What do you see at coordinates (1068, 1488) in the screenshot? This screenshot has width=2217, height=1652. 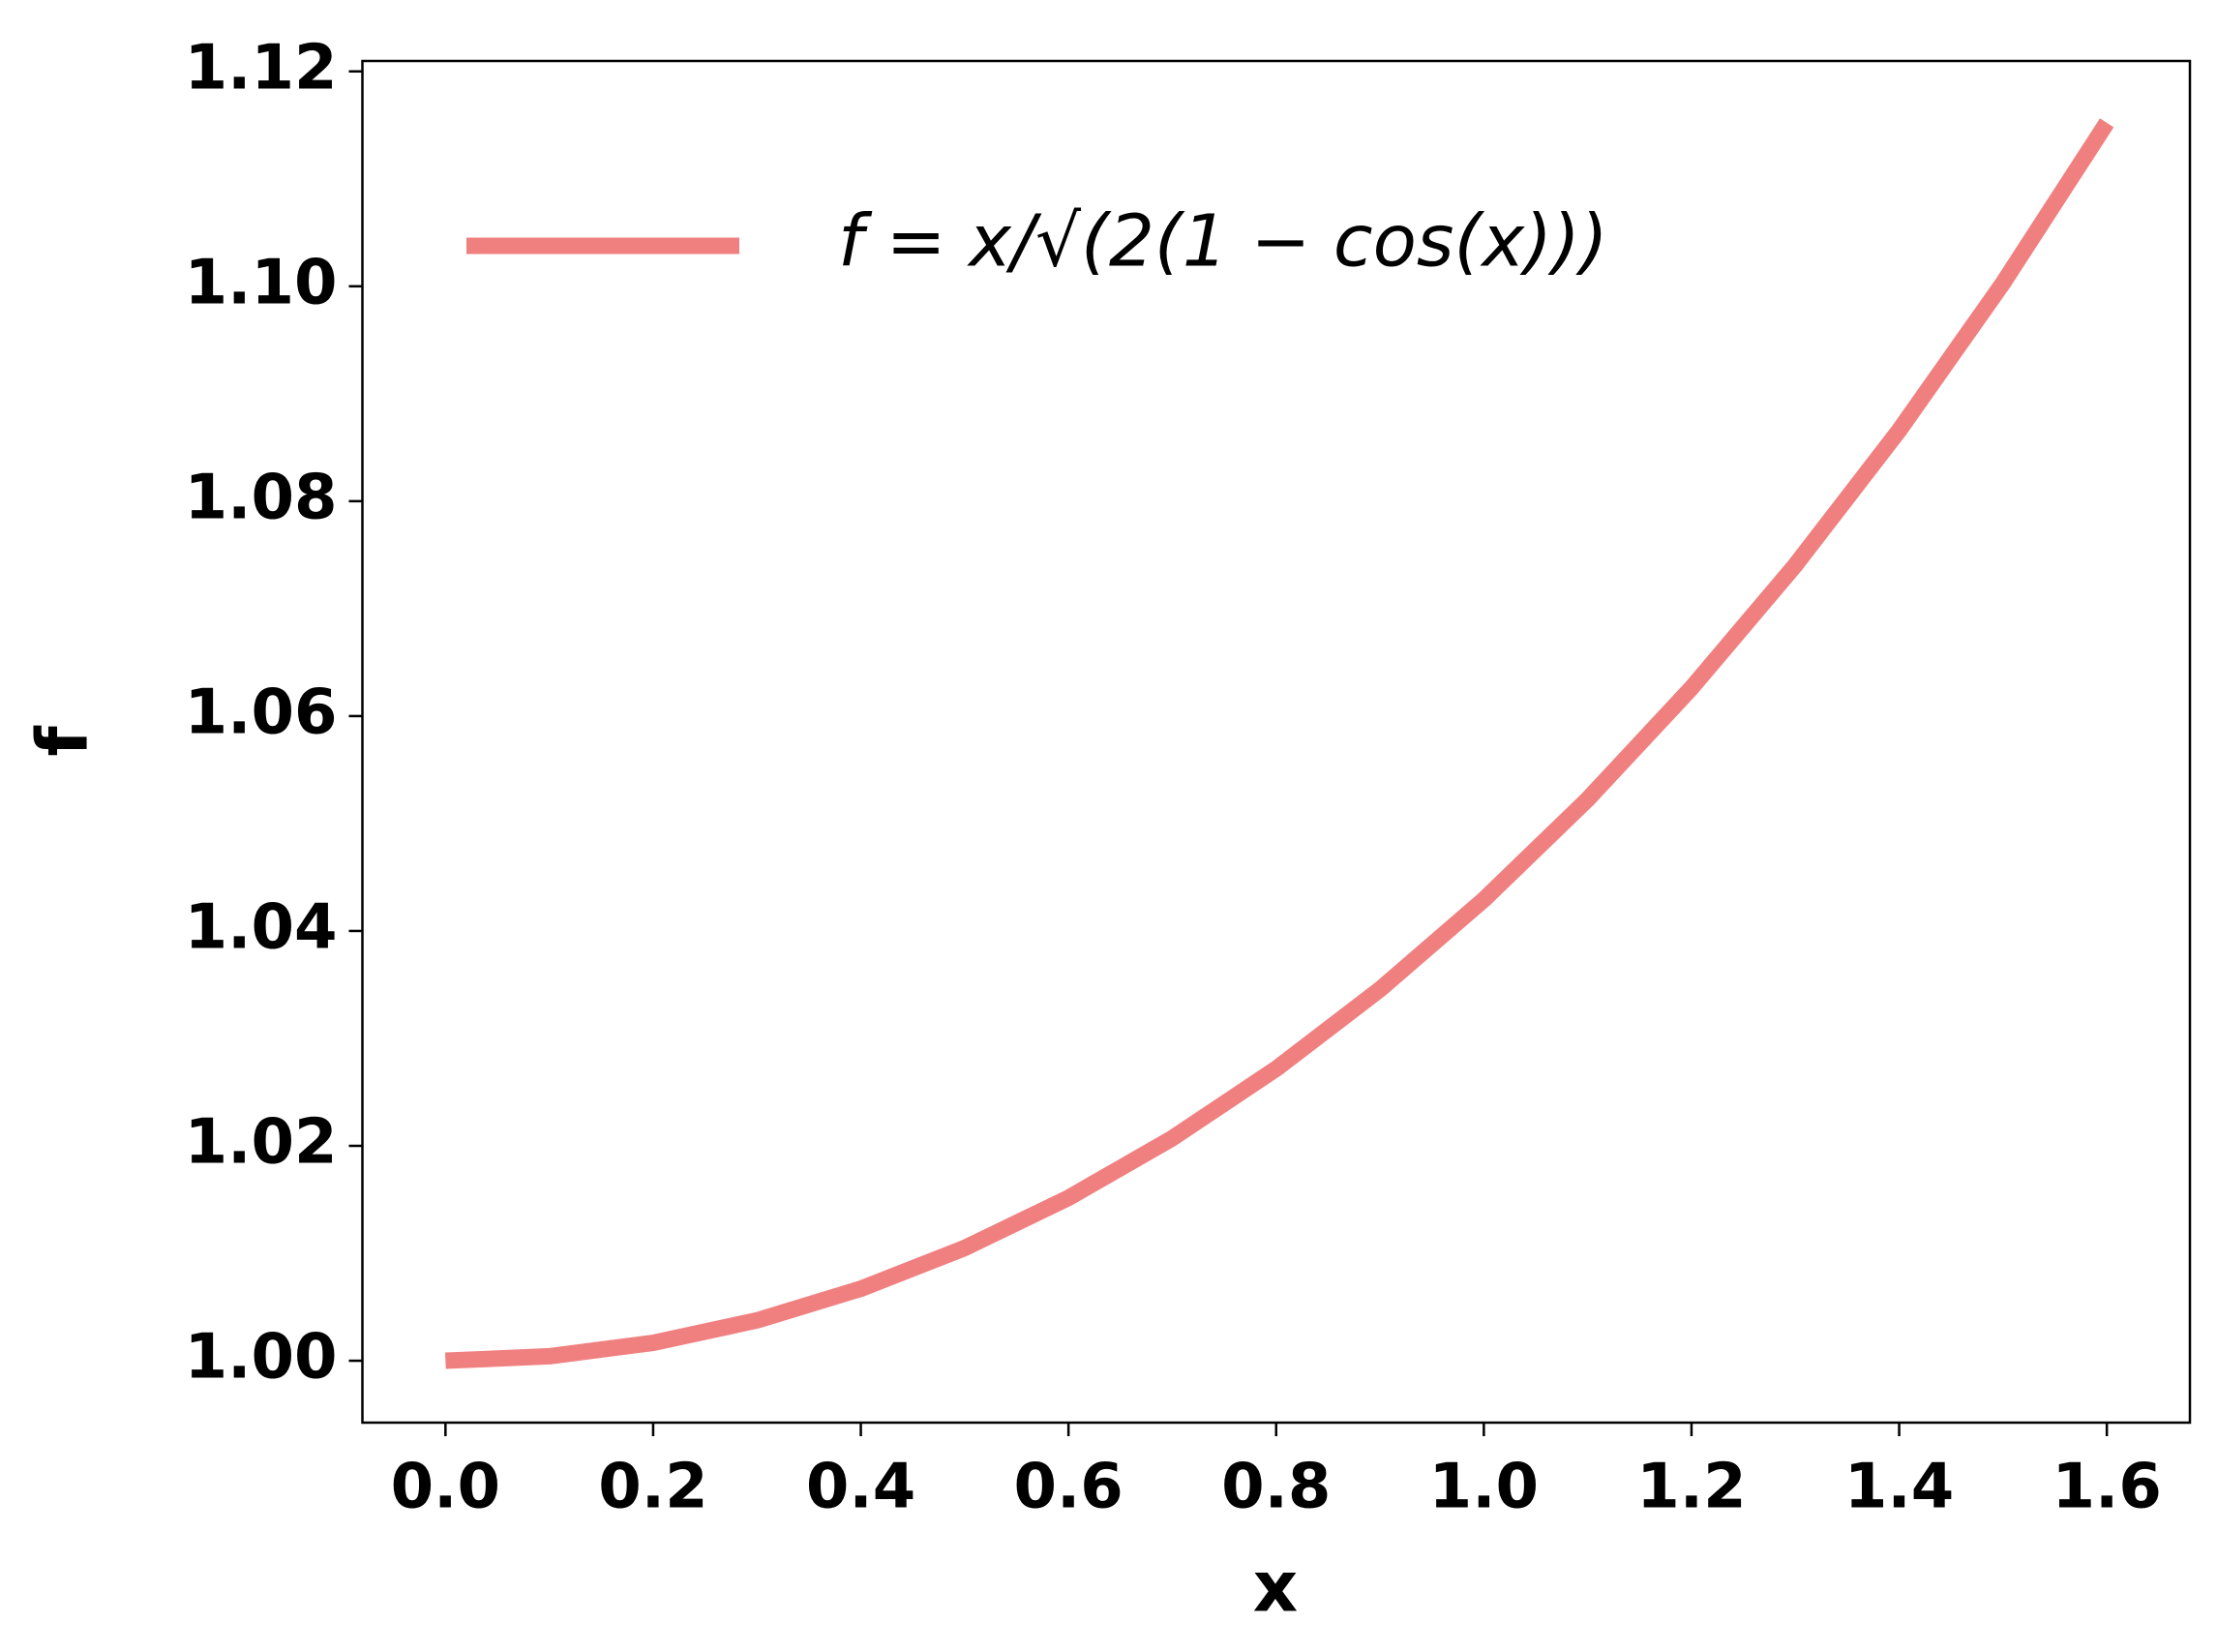 I see `x-tick-label: 0.6` at bounding box center [1068, 1488].